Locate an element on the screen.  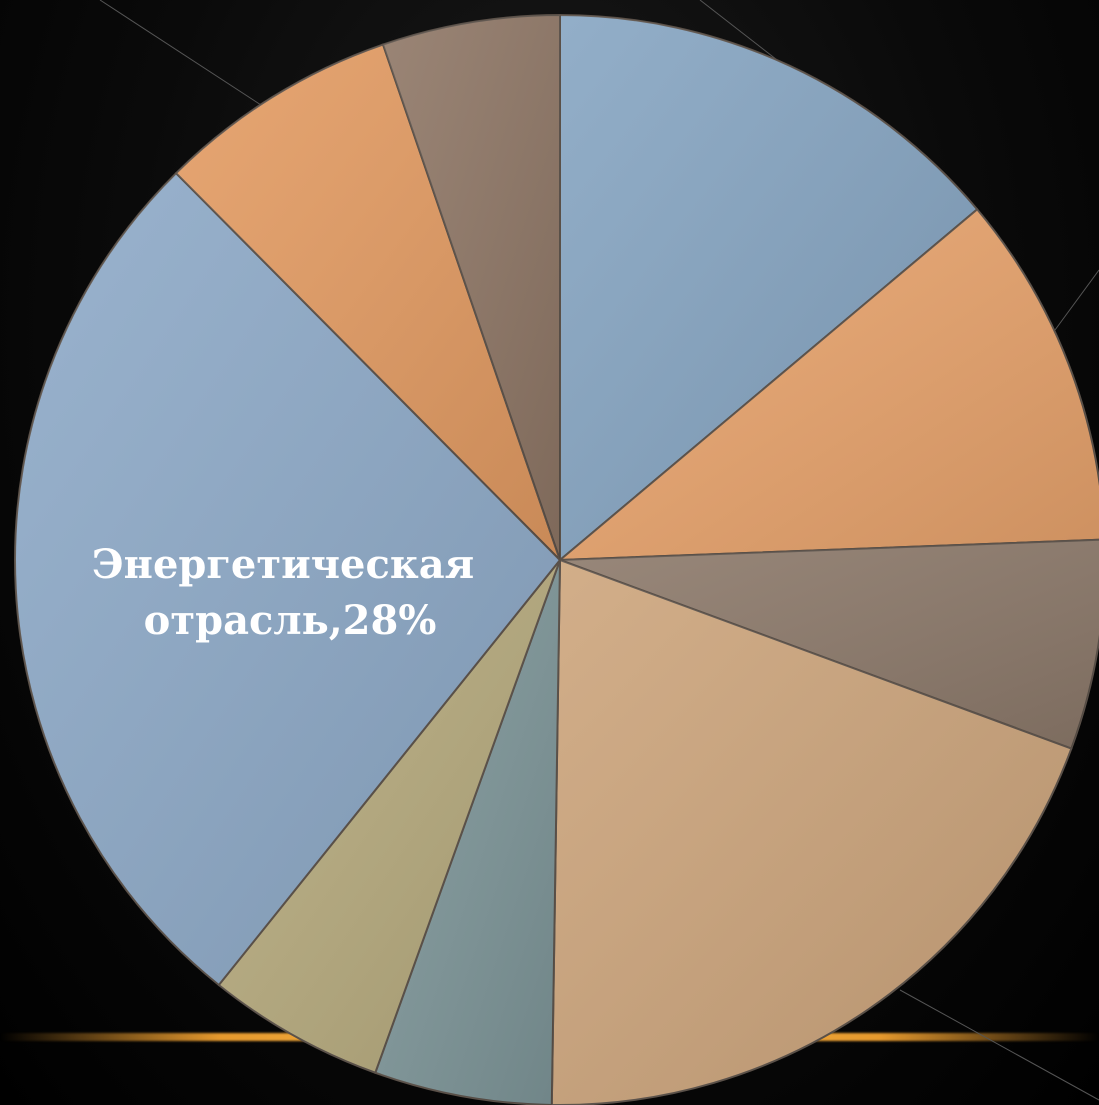
data-label-energy: Энергетическая отрасль,28% is located at coordinates (290, 592).